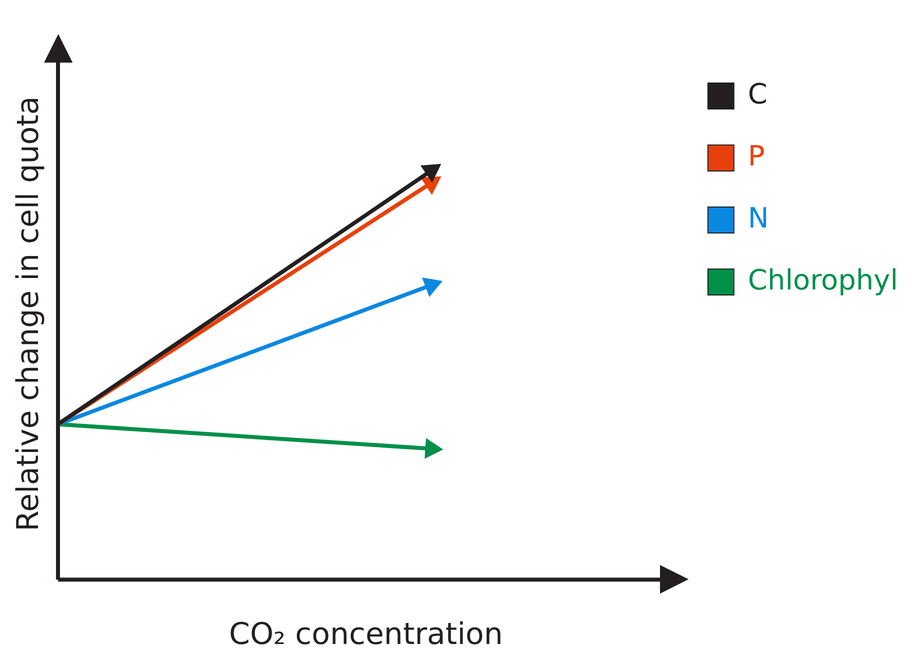 The height and width of the screenshot is (666, 920). I want to click on x-axis-title: CO₂ concentration, so click(365, 634).